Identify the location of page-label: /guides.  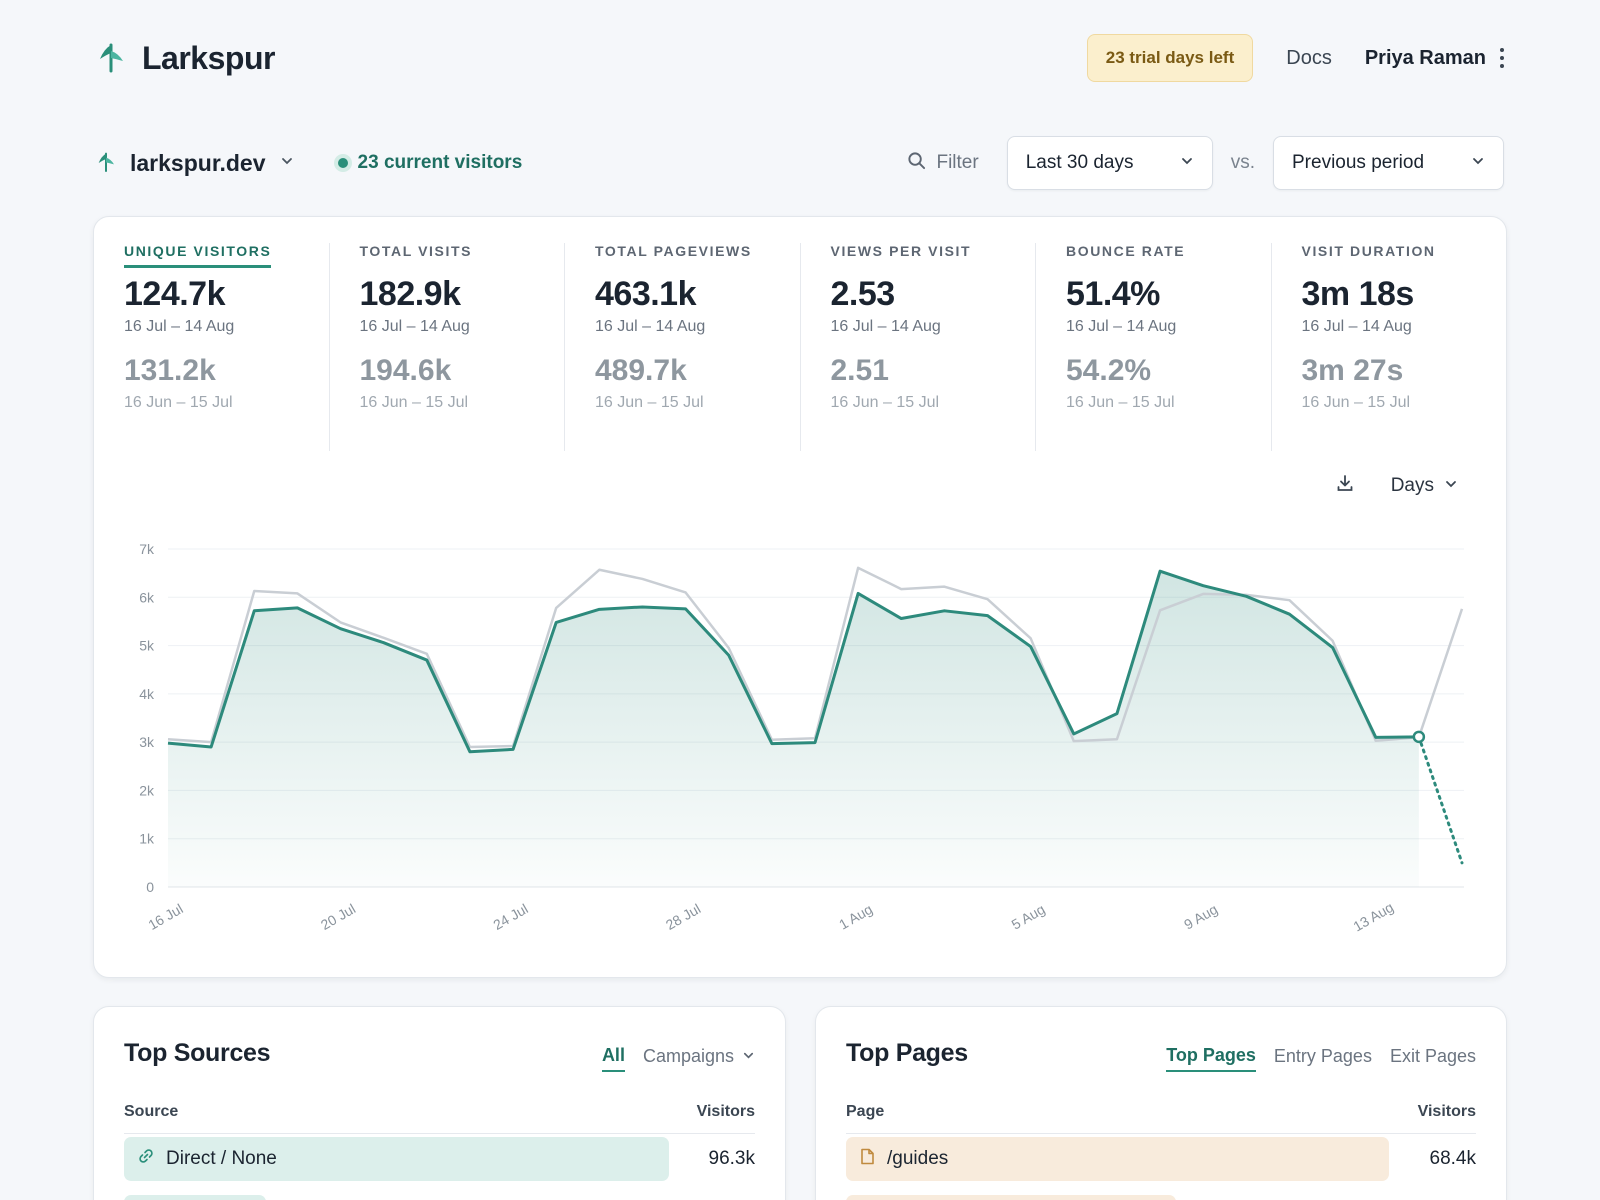
(918, 1158).